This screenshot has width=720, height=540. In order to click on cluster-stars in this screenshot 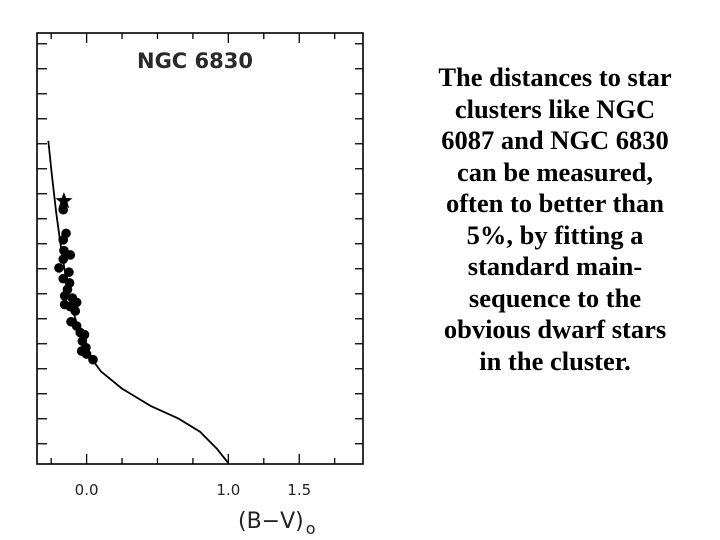, I will do `click(76, 284)`.